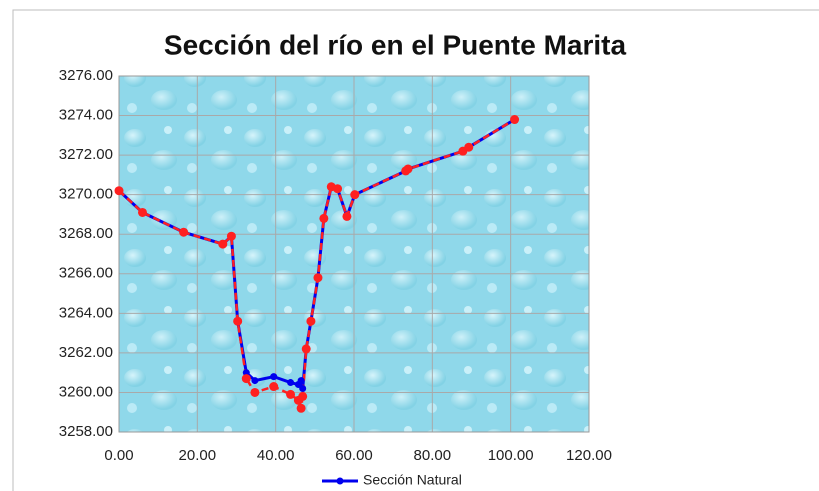 This screenshot has height=491, width=819. I want to click on y-tick-label: 3272.00, so click(86, 154).